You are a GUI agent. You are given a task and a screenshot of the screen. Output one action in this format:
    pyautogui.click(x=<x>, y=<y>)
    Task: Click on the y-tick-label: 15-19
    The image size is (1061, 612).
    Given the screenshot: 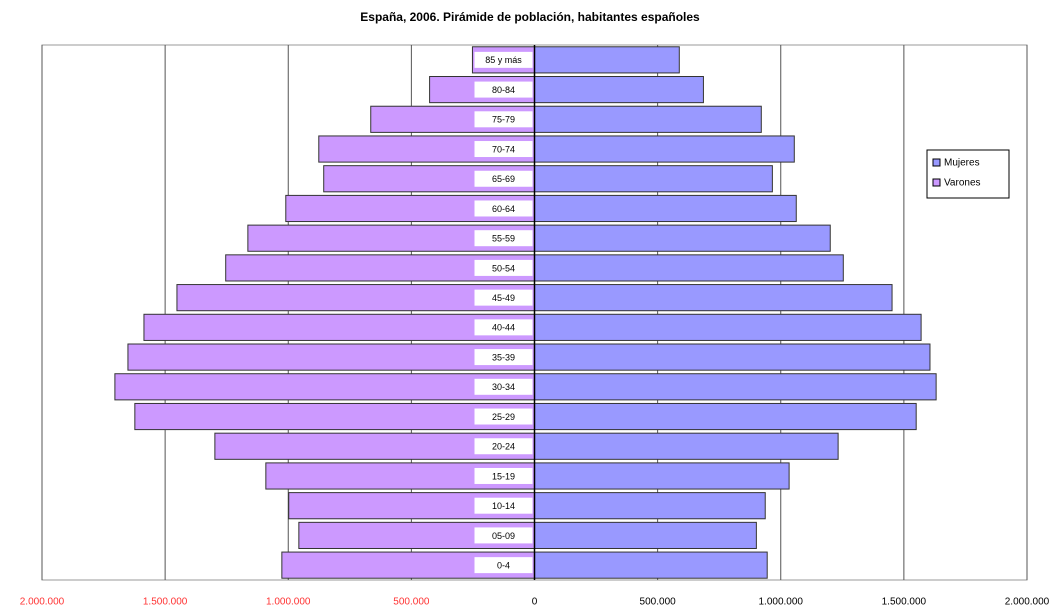 What is the action you would take?
    pyautogui.click(x=503, y=476)
    